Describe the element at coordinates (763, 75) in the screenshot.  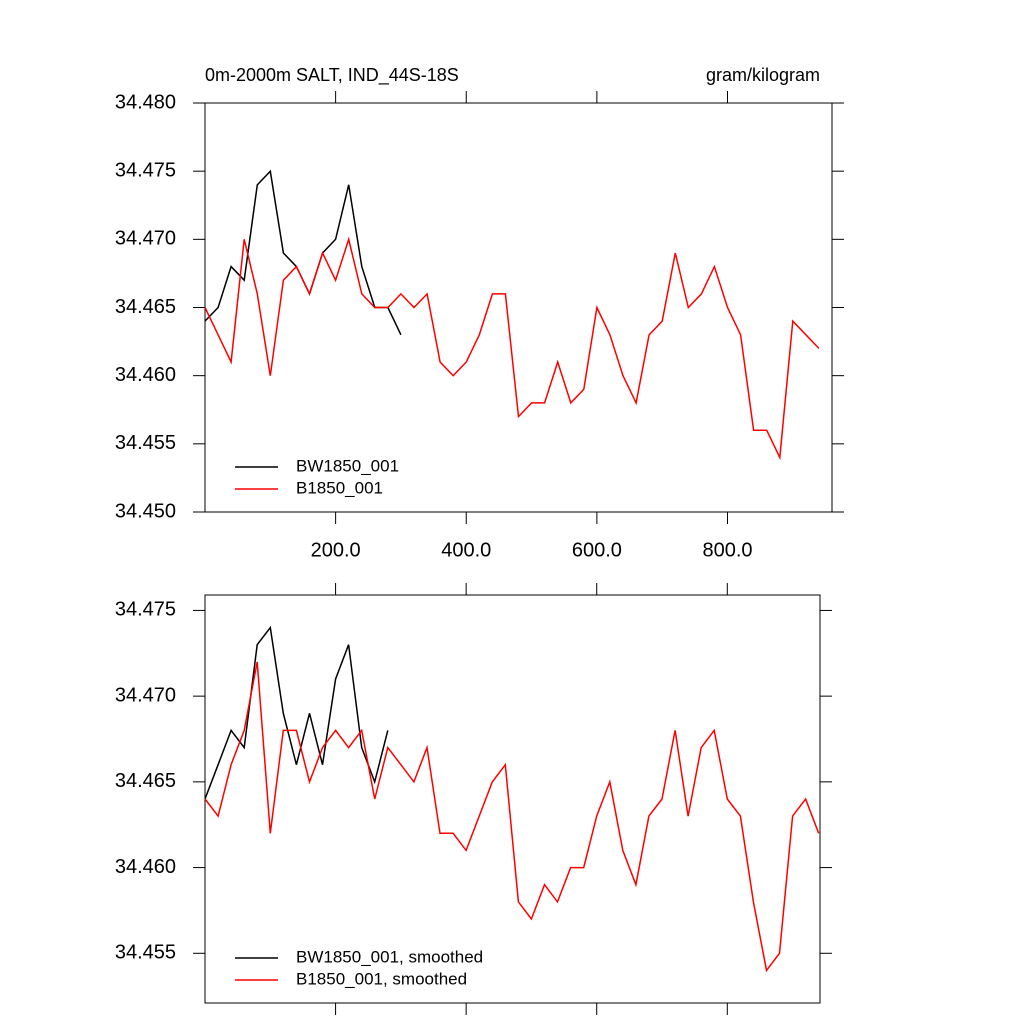
I see `units-label: gram/kilogram` at that location.